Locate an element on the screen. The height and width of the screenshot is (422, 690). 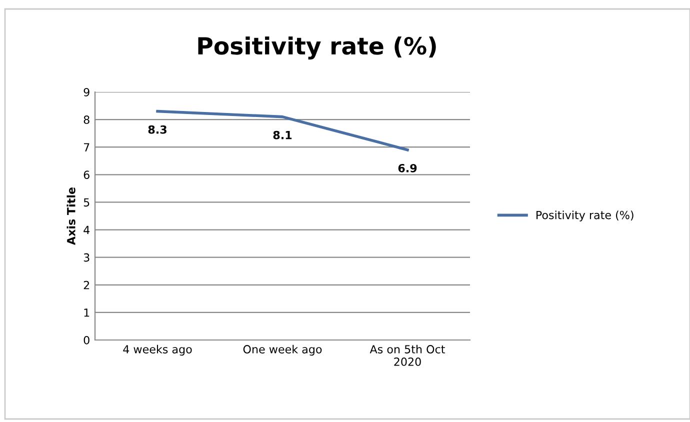
data-label: 8.1 is located at coordinates (282, 135).